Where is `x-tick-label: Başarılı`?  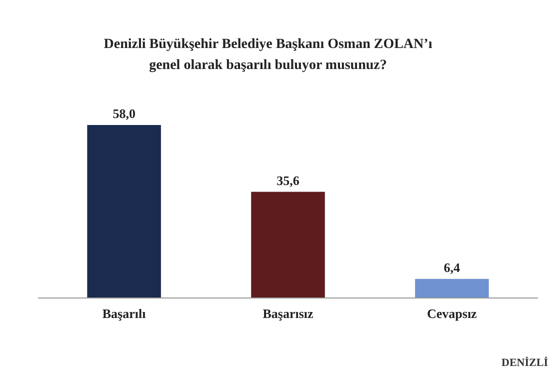
x-tick-label: Başarılı is located at coordinates (124, 313).